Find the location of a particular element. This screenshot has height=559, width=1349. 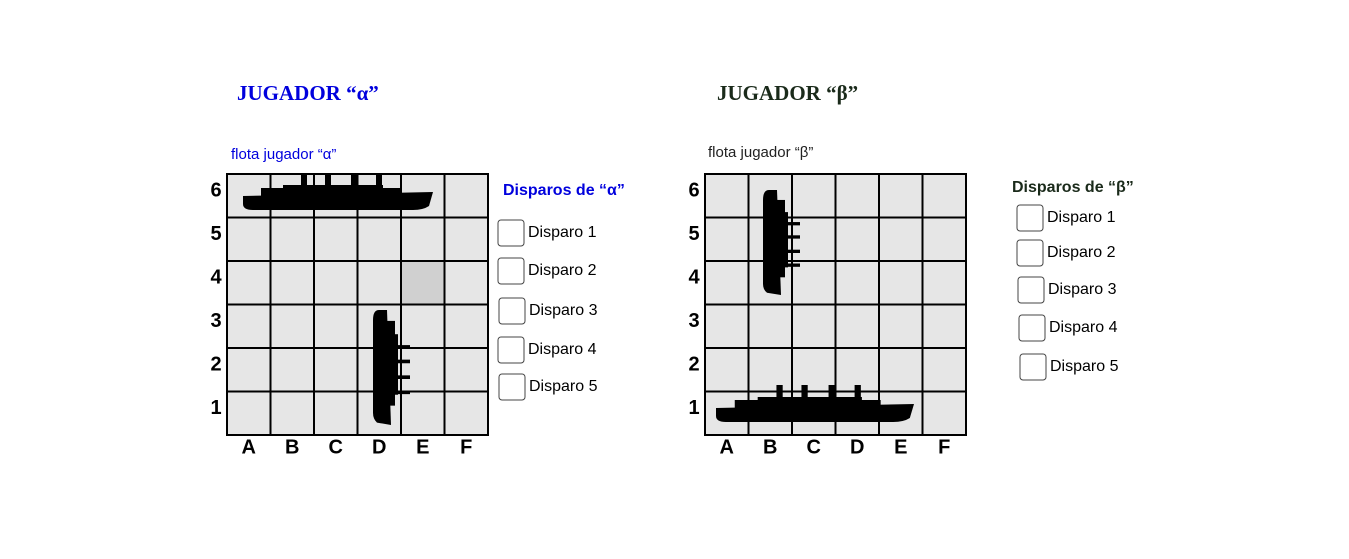

player-title: JUGADOR “α” is located at coordinates (308, 93).